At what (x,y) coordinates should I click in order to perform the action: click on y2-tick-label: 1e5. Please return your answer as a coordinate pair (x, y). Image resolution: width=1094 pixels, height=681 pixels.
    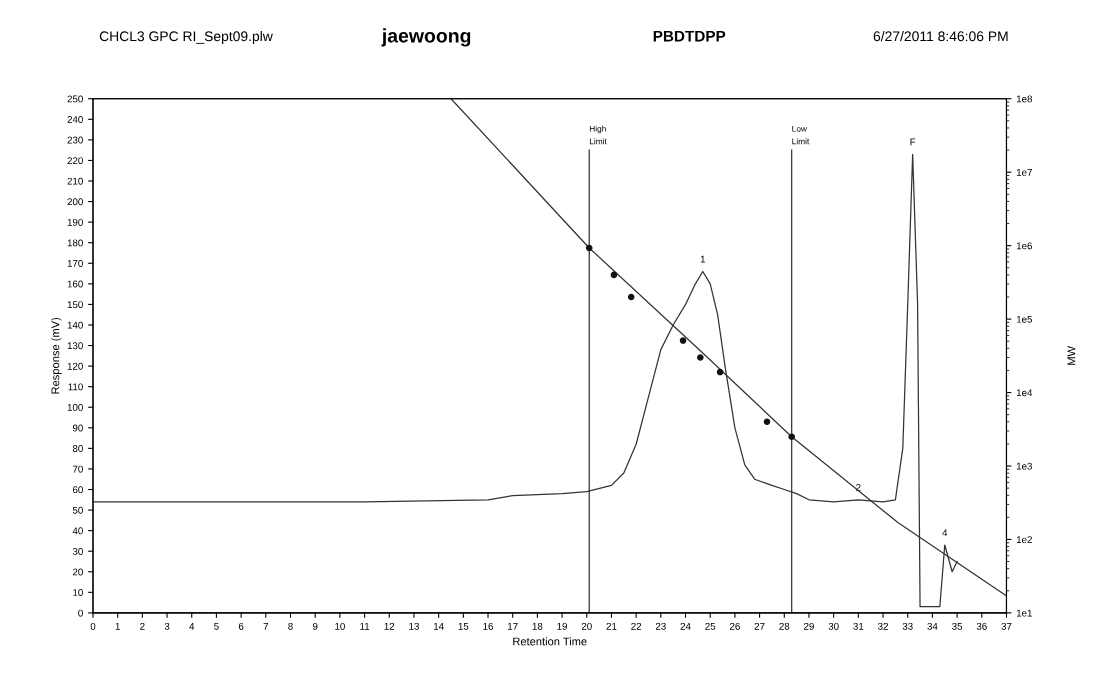
    Looking at the image, I should click on (1024, 319).